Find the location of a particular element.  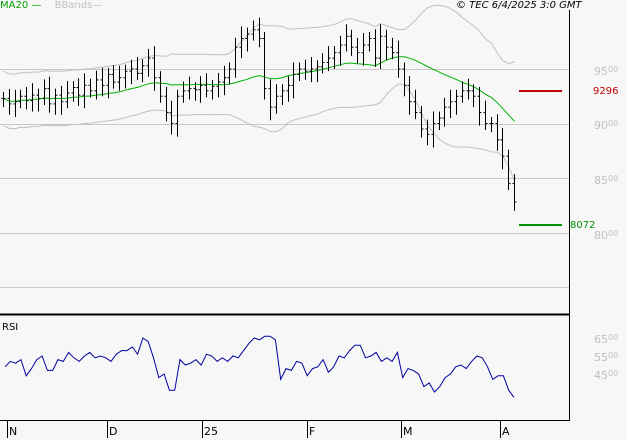

rsi-line is located at coordinates (259, 366).